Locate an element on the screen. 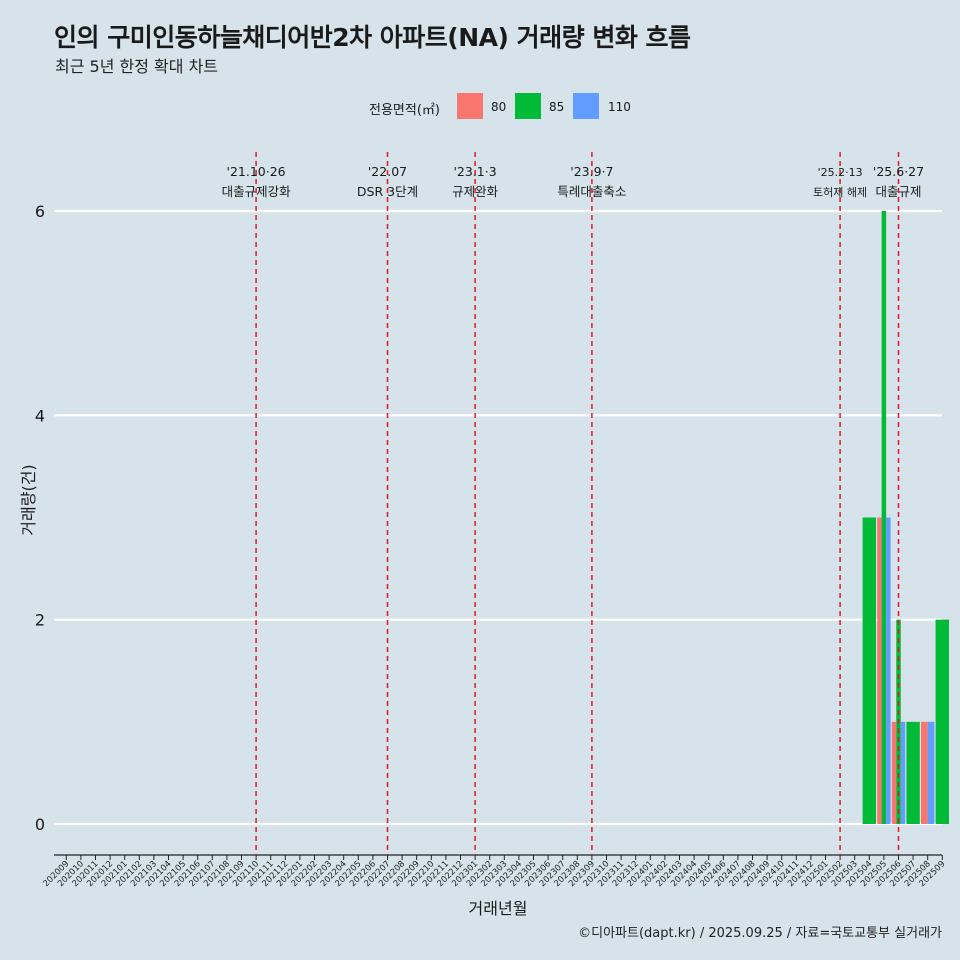  event-date-202301: '23.1·3 is located at coordinates (474, 171).